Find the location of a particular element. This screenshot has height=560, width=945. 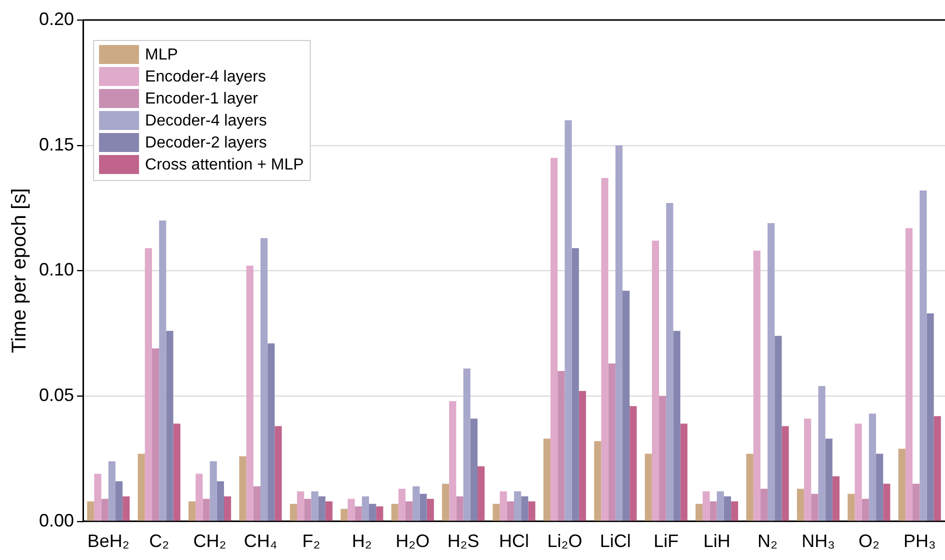

legend-label: Decoder-4 layers is located at coordinates (206, 121).